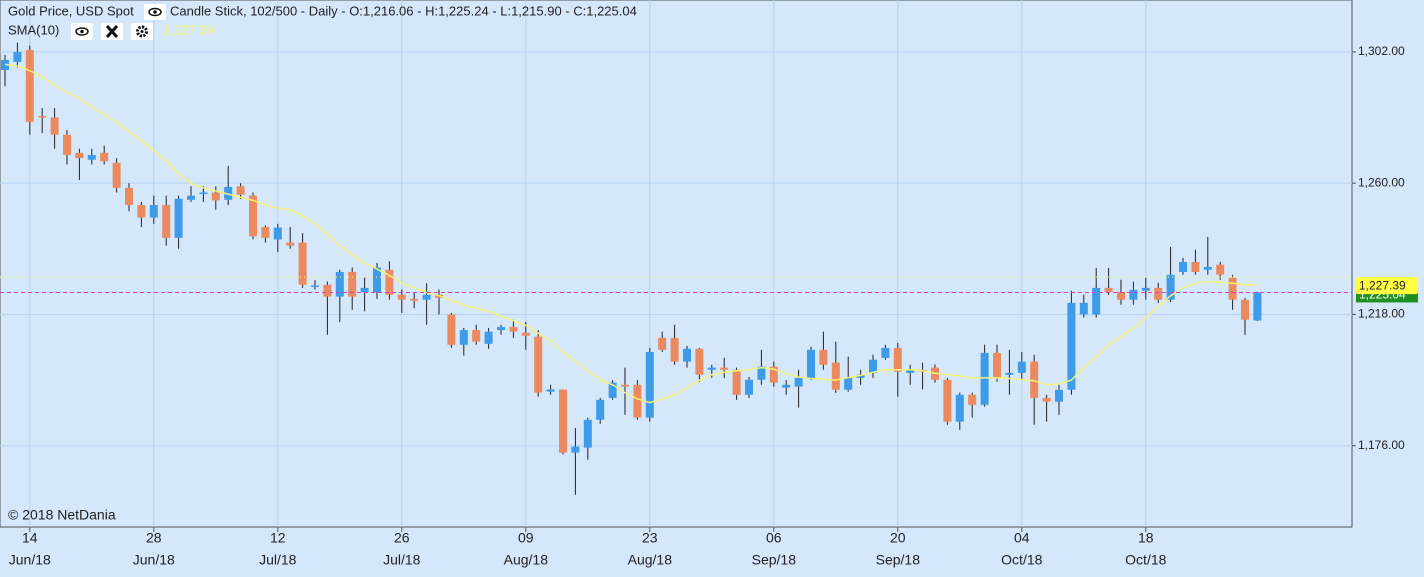 The height and width of the screenshot is (577, 1424). I want to click on x-tick-label: Aug/18, so click(526, 560).